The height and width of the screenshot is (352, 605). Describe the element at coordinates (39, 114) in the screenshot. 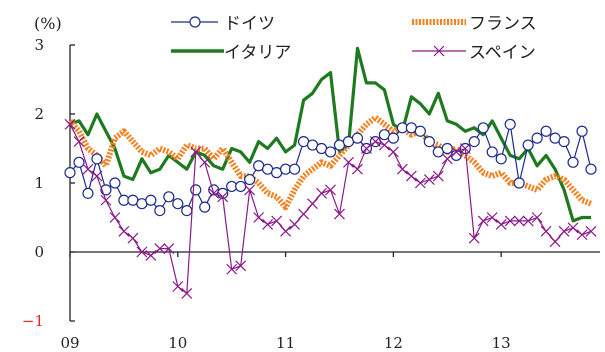

I see `y-tick-label: 2` at that location.